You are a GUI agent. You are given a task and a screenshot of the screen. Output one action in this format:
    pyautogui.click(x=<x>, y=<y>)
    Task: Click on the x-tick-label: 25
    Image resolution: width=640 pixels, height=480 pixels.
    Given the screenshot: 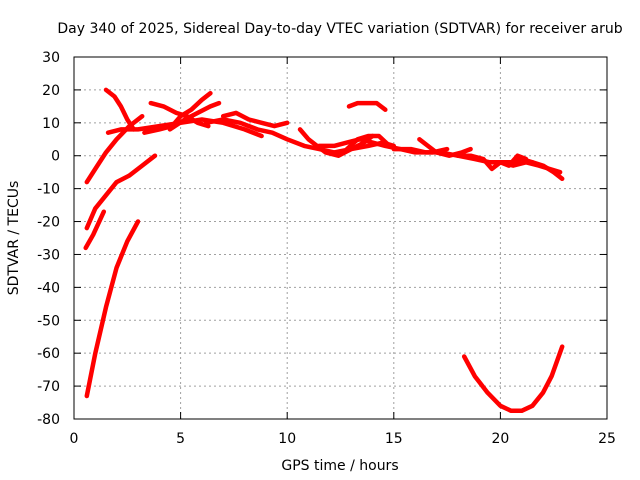 What is the action you would take?
    pyautogui.click(x=607, y=439)
    